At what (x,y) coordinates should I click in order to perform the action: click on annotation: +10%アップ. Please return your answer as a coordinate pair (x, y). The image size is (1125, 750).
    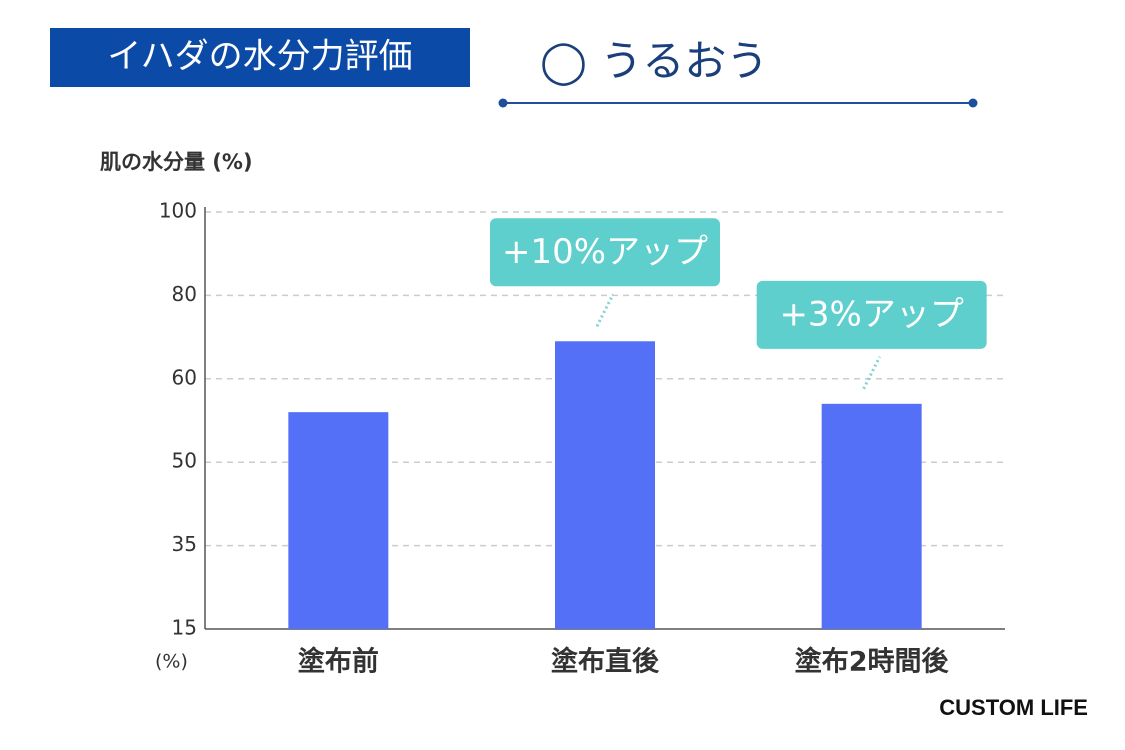
    Looking at the image, I should click on (605, 252).